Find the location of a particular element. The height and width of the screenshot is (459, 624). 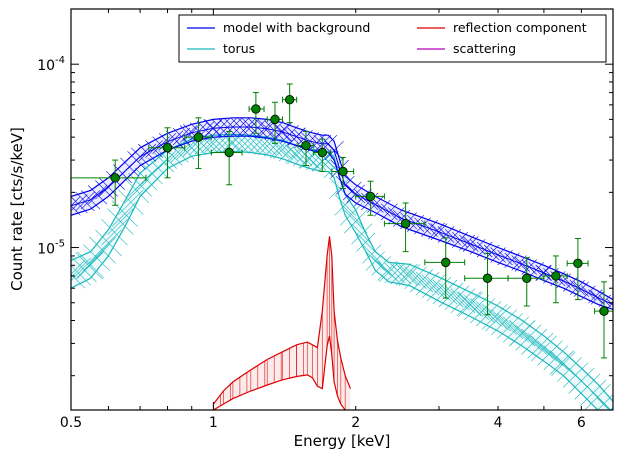

x-axis-label: Energy [keV] is located at coordinates (342, 441).